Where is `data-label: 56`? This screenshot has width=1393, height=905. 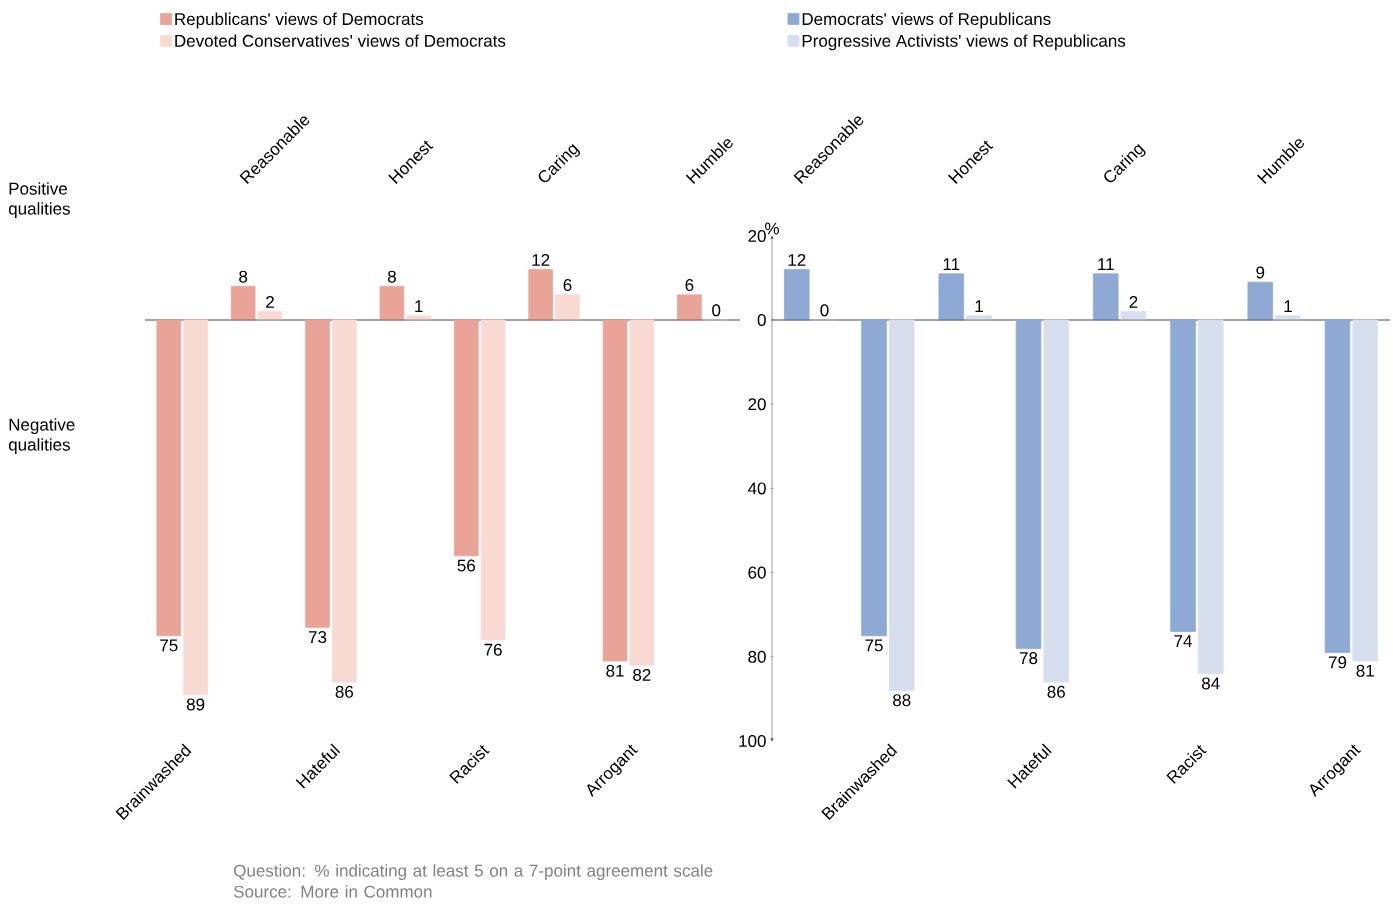
data-label: 56 is located at coordinates (466, 565).